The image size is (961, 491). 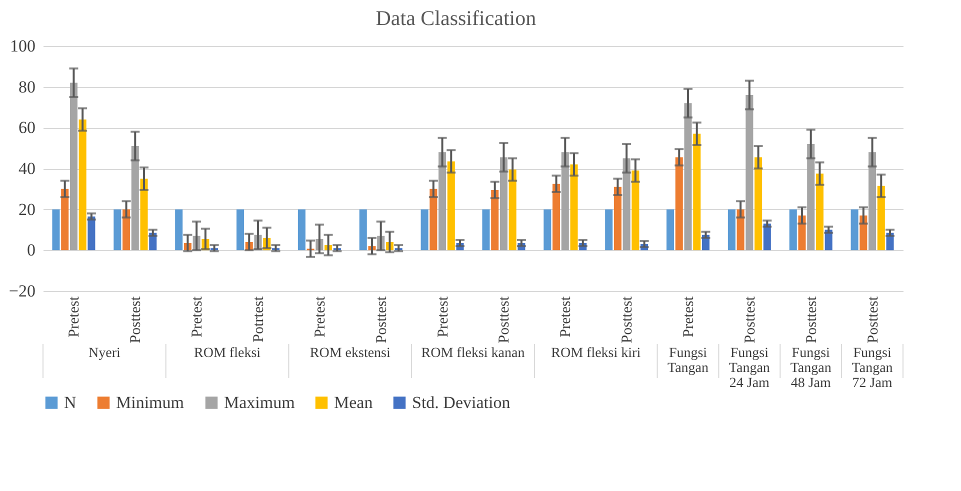 What do you see at coordinates (22, 291) in the screenshot?
I see `y-tick-label: −20` at bounding box center [22, 291].